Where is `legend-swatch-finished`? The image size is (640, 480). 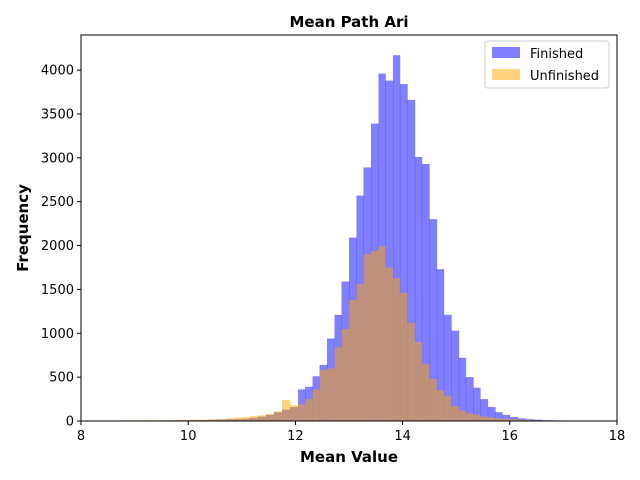
legend-swatch-finished is located at coordinates (506, 52).